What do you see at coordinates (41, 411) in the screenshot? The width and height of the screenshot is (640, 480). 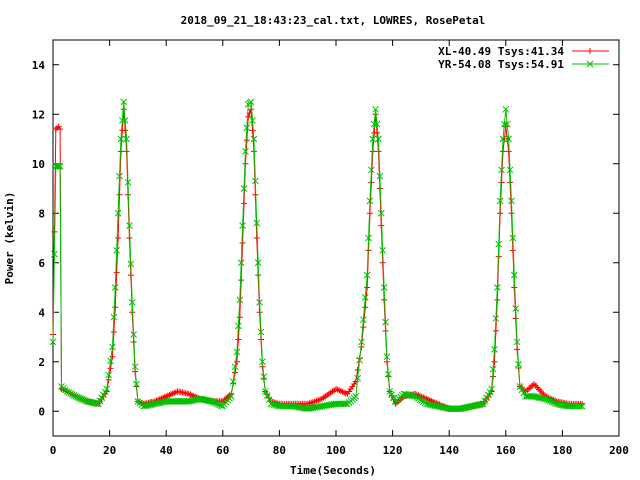 I see `y-tick-label: 0` at bounding box center [41, 411].